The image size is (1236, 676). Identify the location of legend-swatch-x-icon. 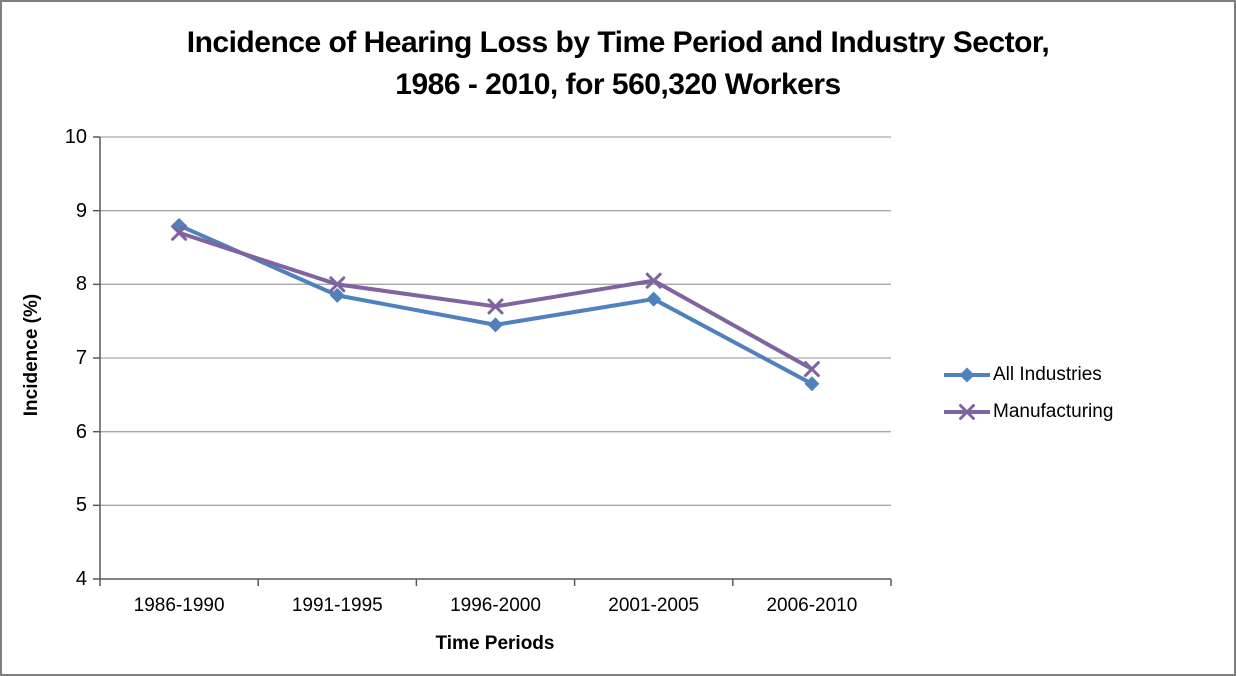
(967, 412).